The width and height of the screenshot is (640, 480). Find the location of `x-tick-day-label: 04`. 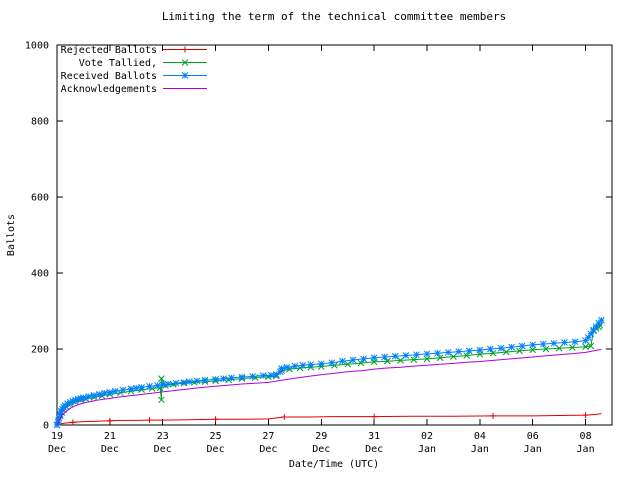

x-tick-day-label: 04 is located at coordinates (480, 436).